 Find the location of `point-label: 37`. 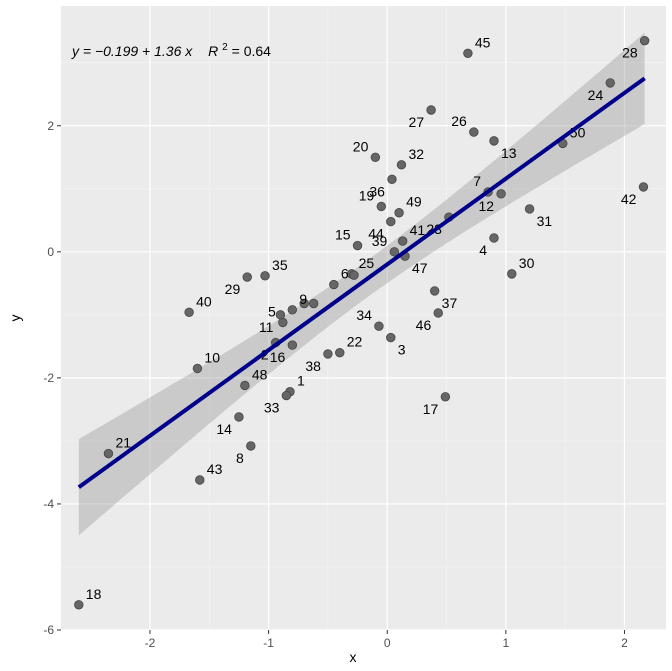

point-label: 37 is located at coordinates (450, 303).